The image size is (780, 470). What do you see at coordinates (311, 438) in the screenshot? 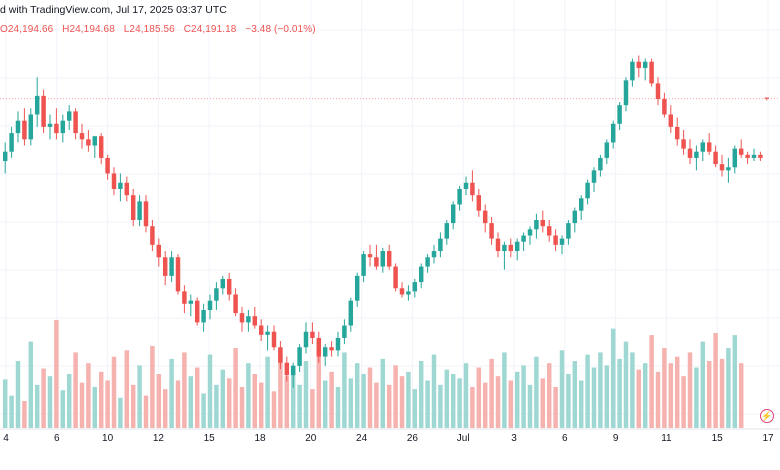
I see `x-tick-label: 20` at bounding box center [311, 438].